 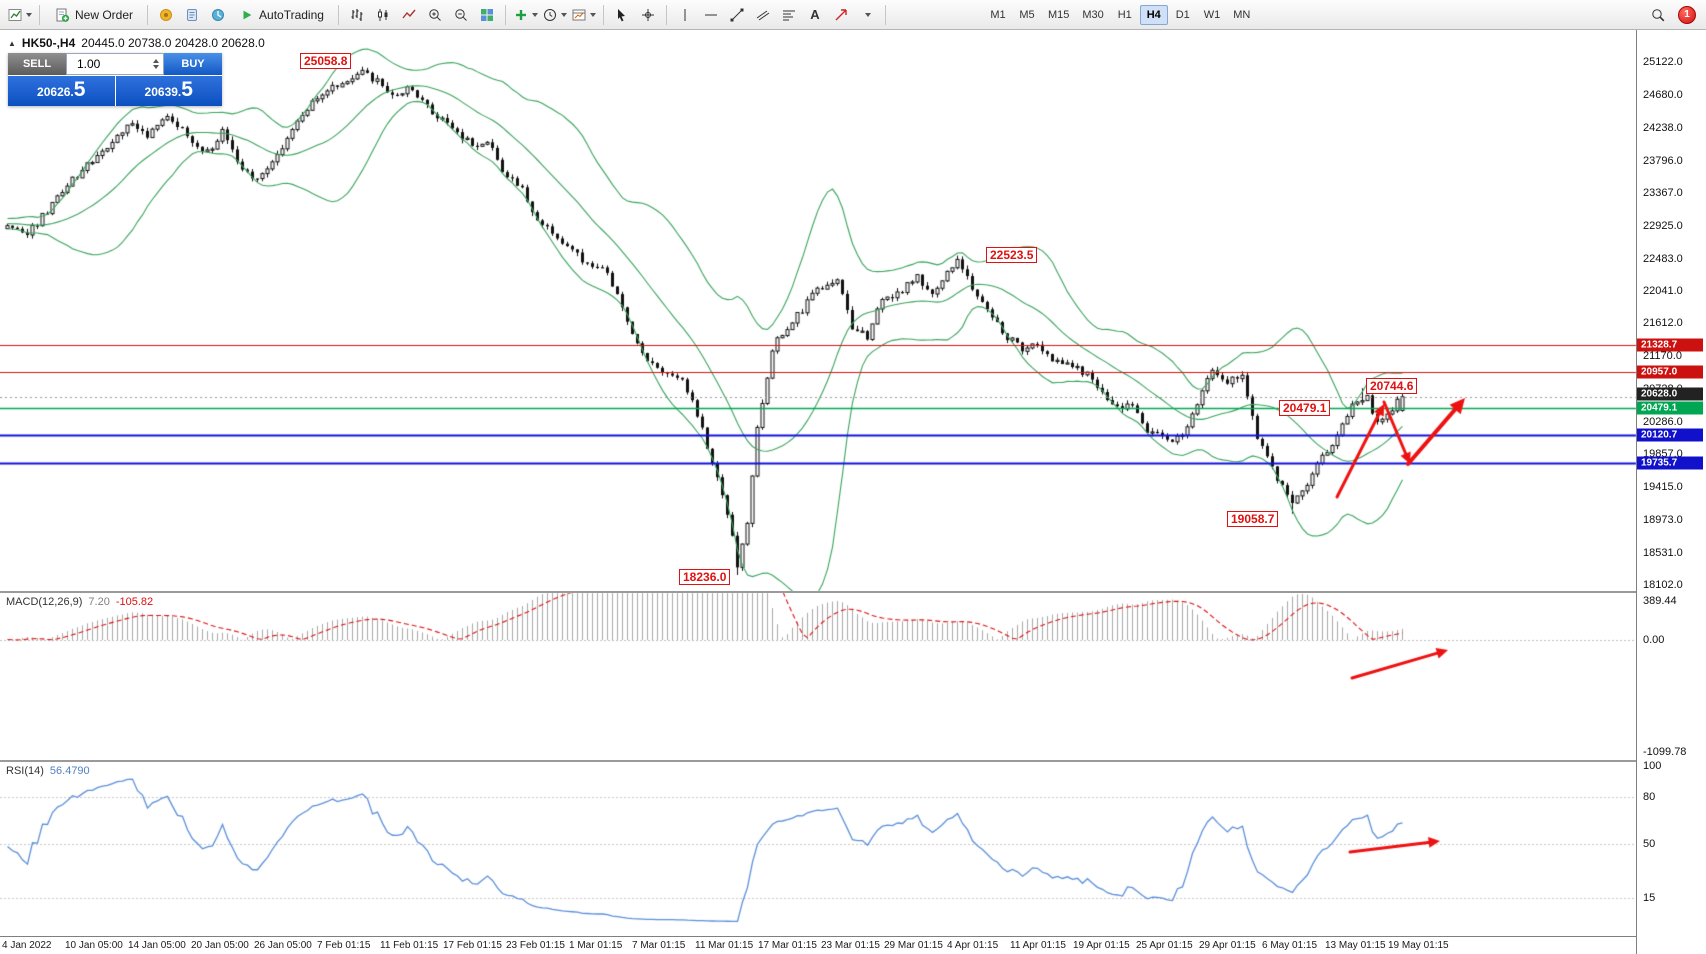 I want to click on sell-button: SELL, so click(x=37, y=64).